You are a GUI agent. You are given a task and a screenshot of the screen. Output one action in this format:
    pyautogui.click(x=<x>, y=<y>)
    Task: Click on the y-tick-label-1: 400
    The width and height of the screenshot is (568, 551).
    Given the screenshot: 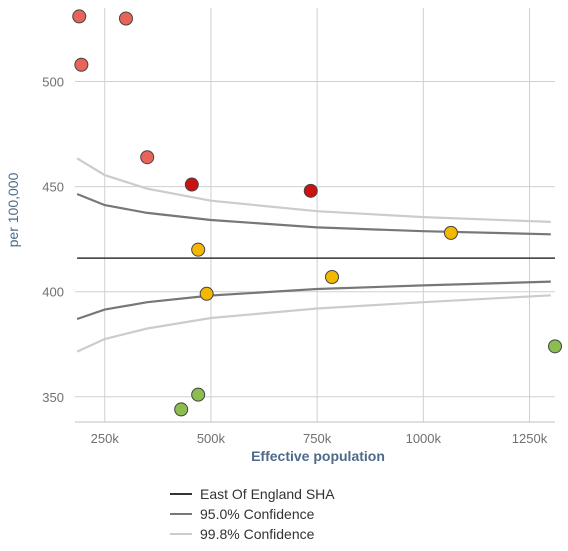 What is the action you would take?
    pyautogui.click(x=53, y=292)
    